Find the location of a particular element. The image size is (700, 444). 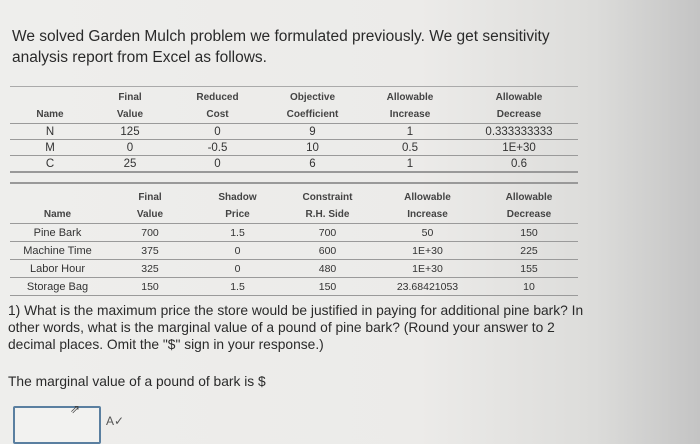

header-line: Constraint is located at coordinates (327, 197).